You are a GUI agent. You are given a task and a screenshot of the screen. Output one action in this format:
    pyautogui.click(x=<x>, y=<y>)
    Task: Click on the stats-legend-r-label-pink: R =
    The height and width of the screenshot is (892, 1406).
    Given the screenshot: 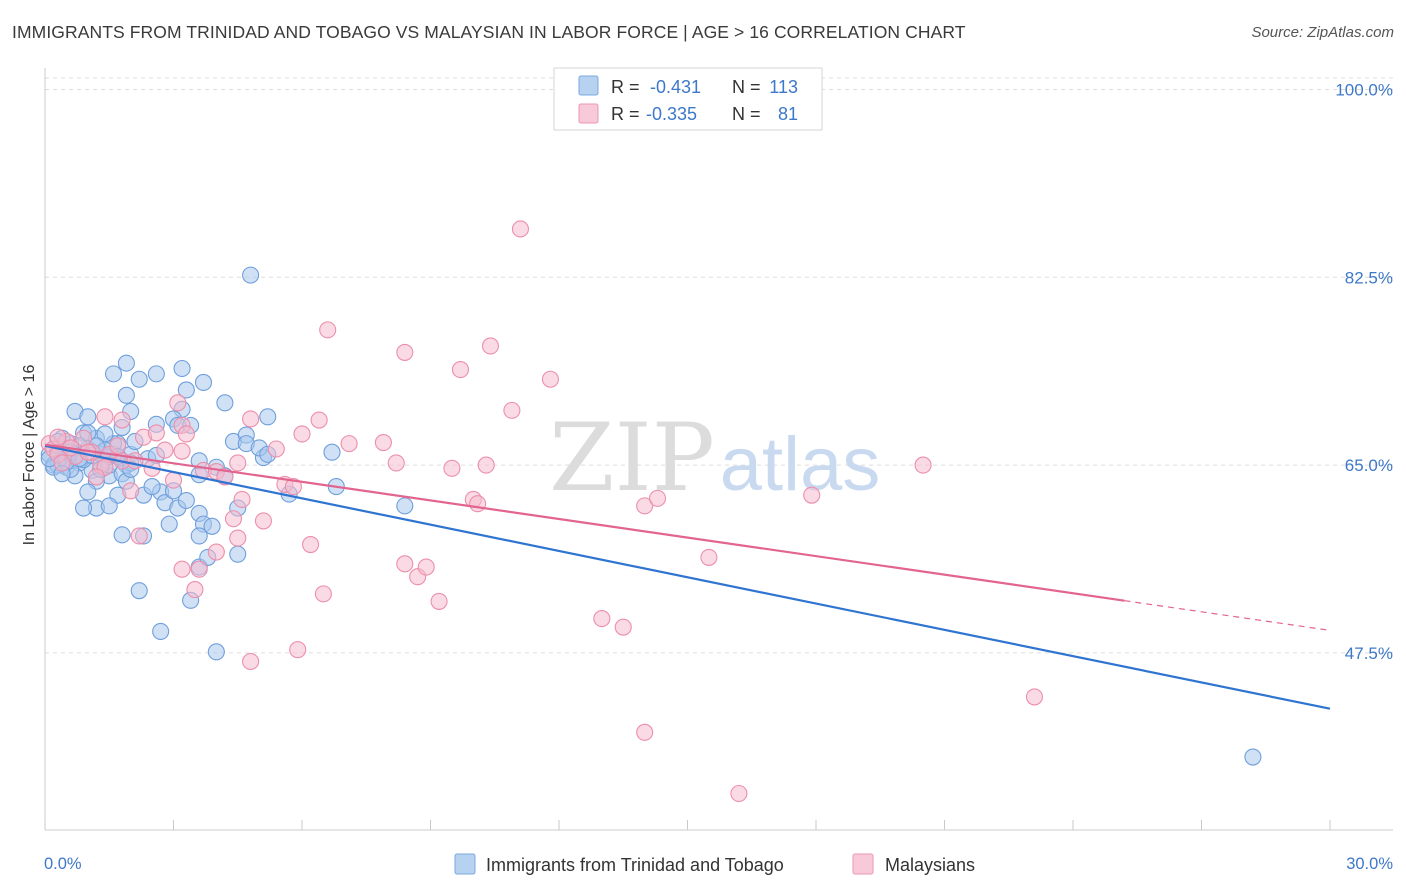 What is the action you would take?
    pyautogui.click(x=625, y=114)
    